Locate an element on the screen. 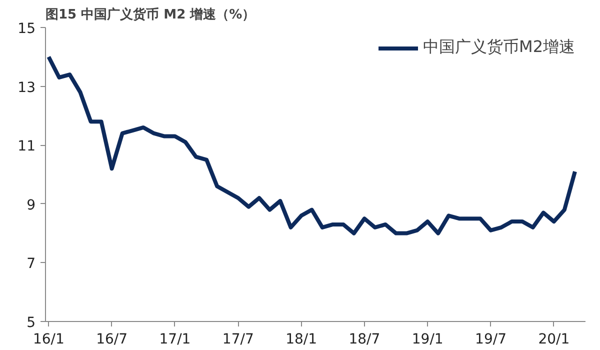  x-tick-label: 17/7 is located at coordinates (238, 340).